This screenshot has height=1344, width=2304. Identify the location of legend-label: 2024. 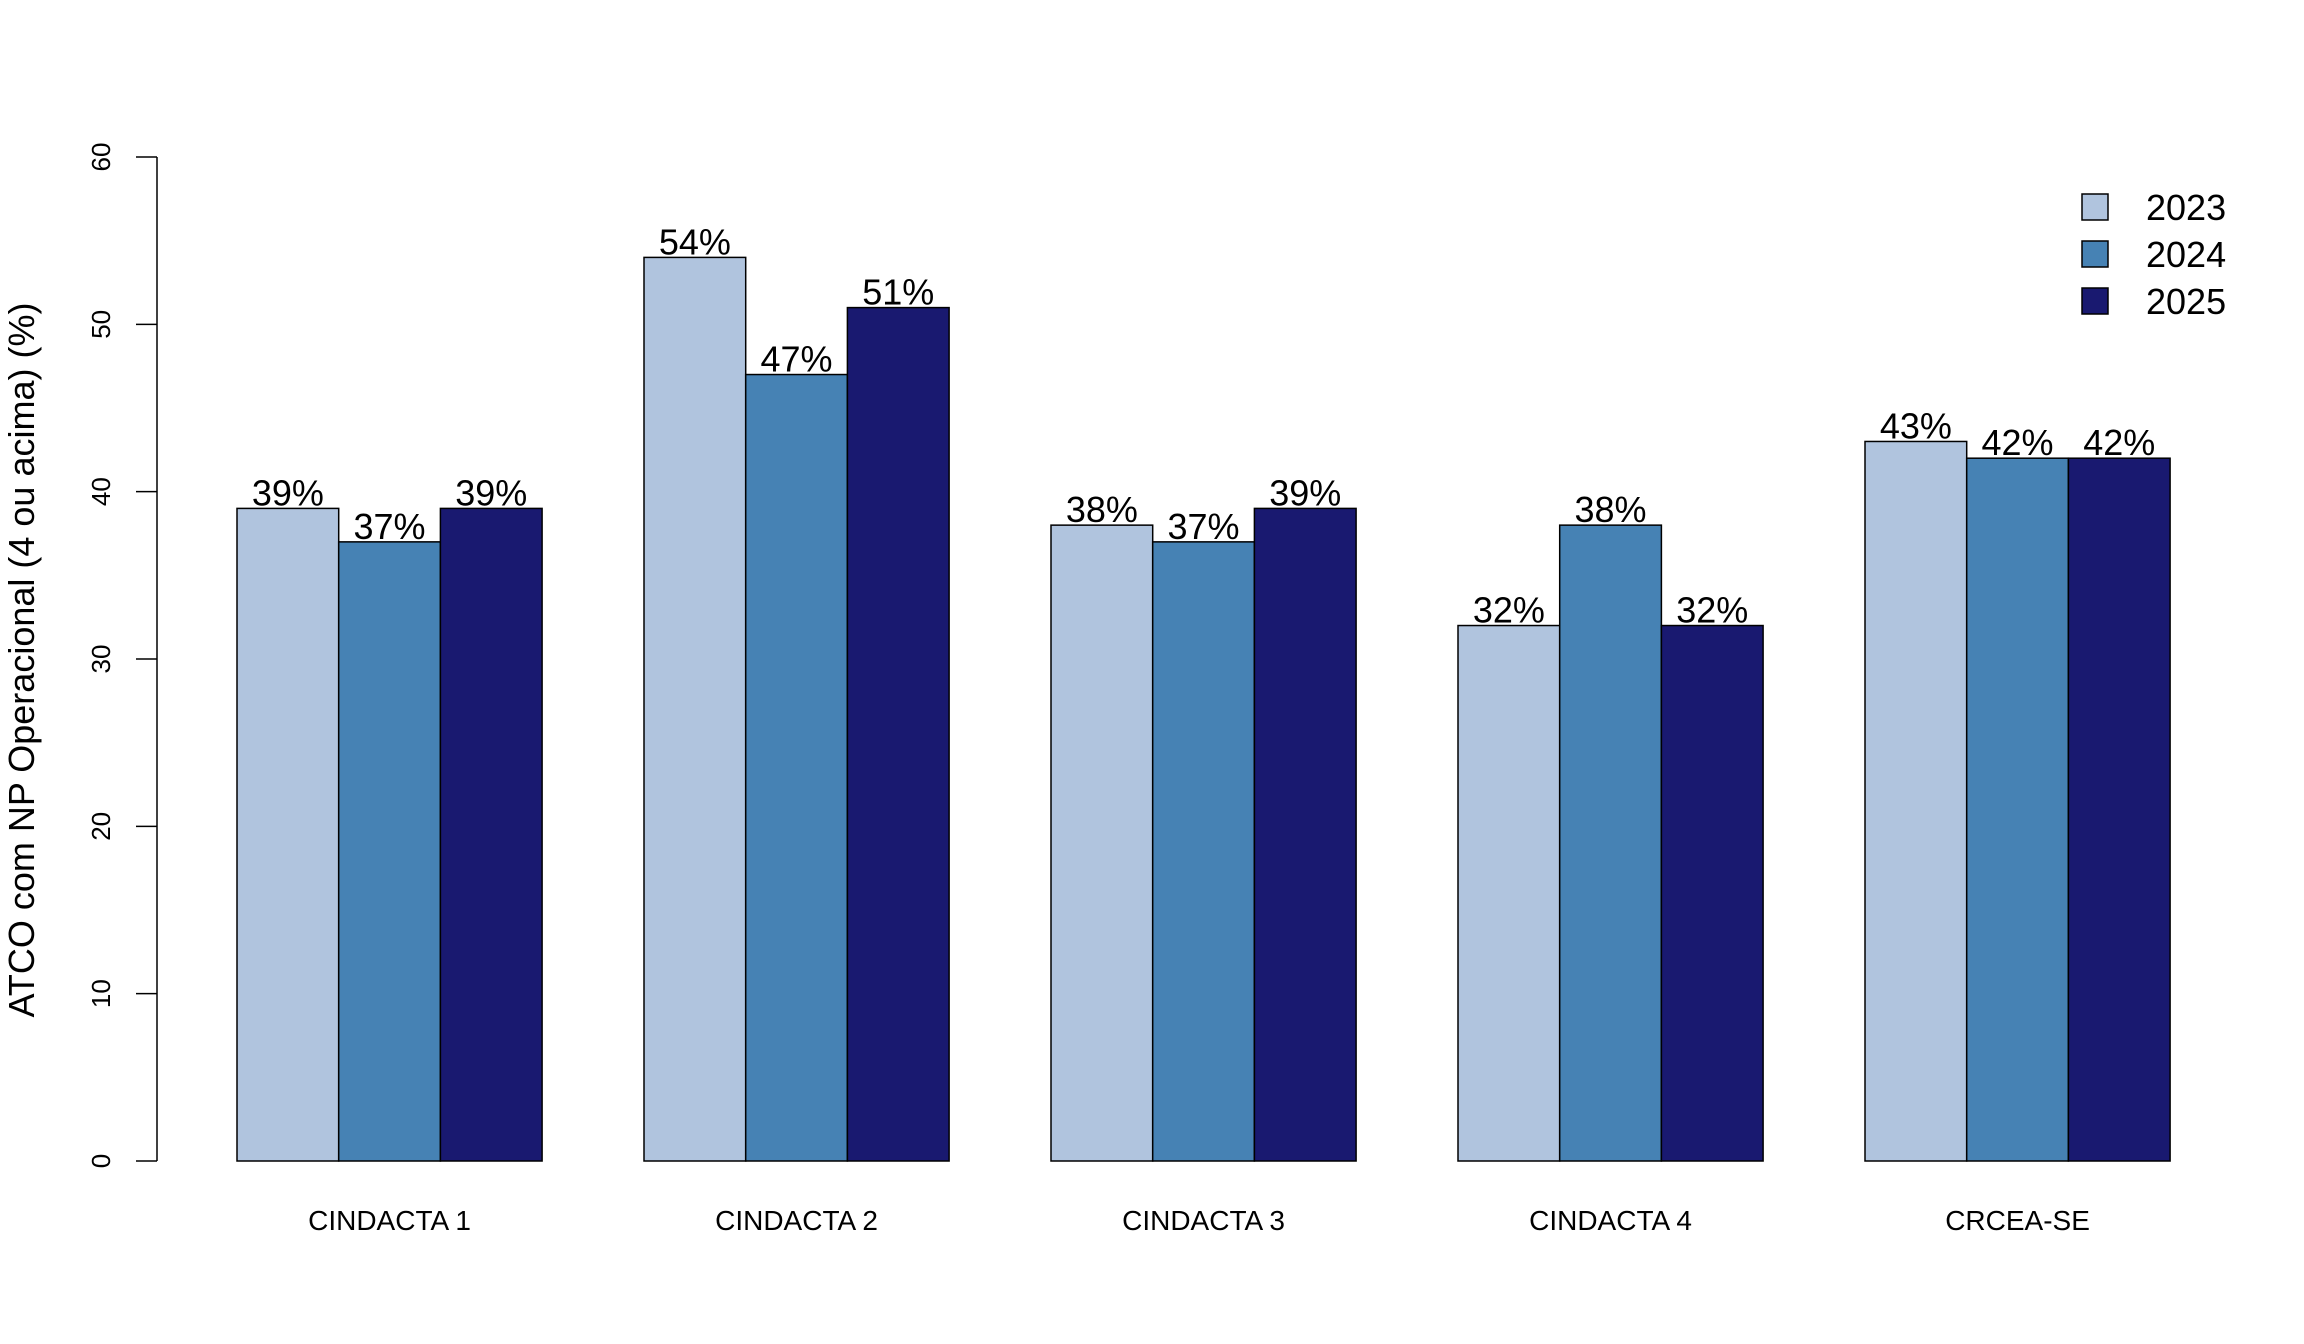
(2186, 254).